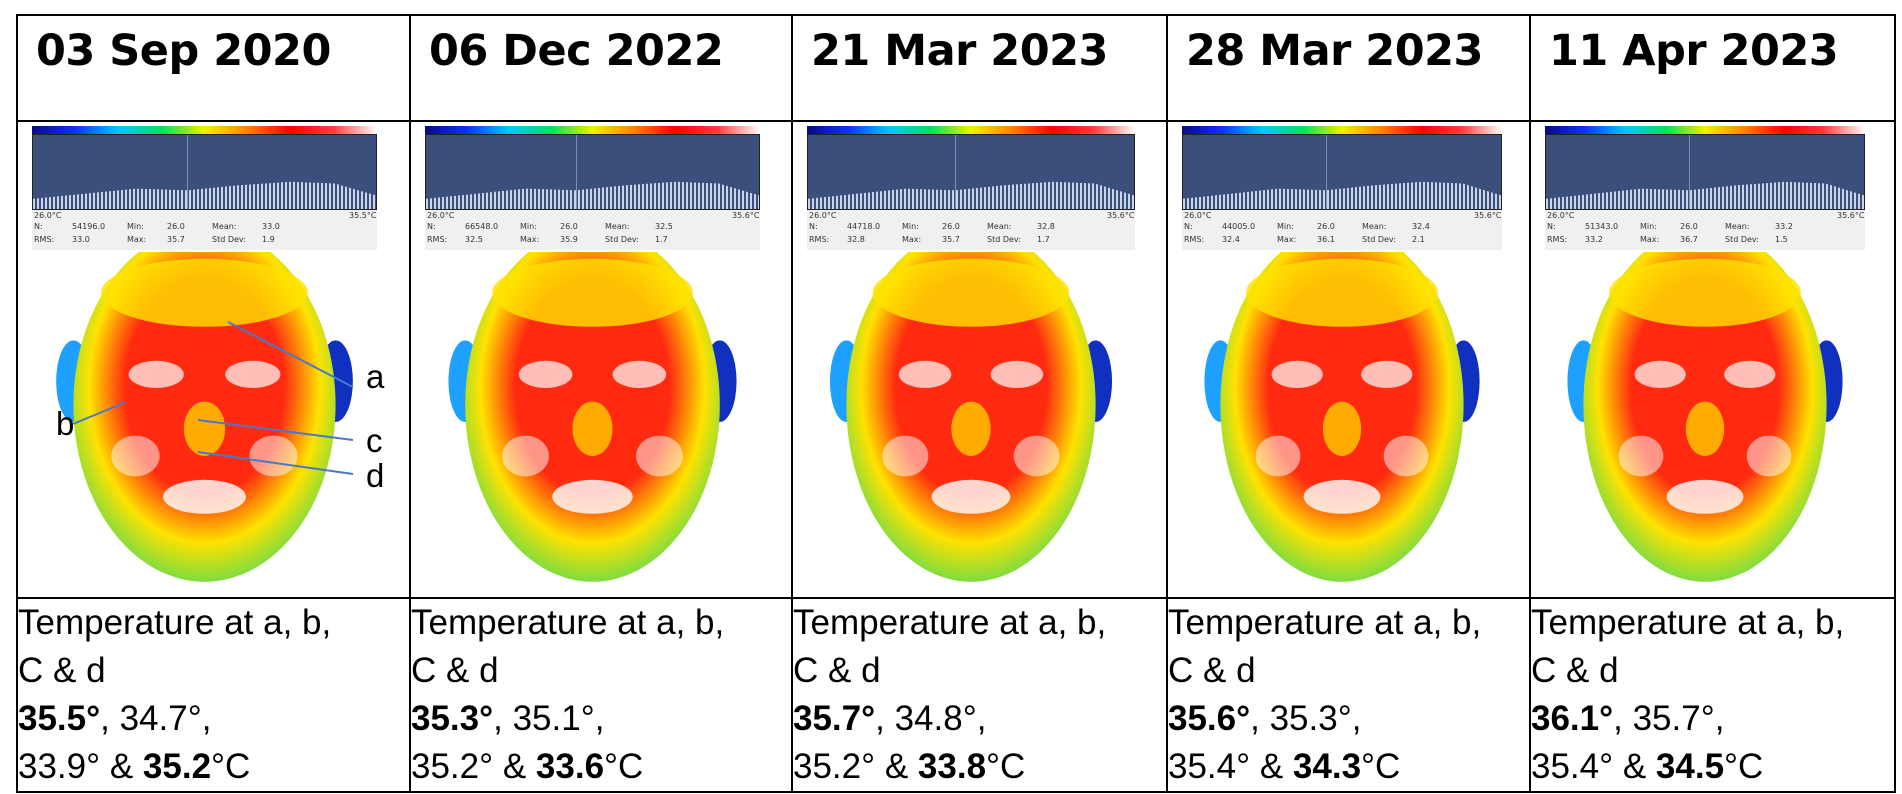 The width and height of the screenshot is (1902, 794). Describe the element at coordinates (375, 475) in the screenshot. I see `marker-d-label: d` at that location.